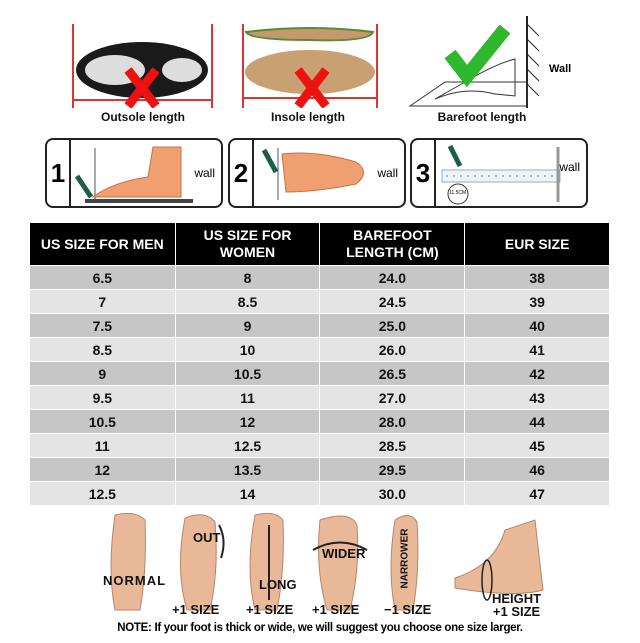 Image resolution: width=640 pixels, height=643 pixels. I want to click on long-label: LONG, so click(278, 584).